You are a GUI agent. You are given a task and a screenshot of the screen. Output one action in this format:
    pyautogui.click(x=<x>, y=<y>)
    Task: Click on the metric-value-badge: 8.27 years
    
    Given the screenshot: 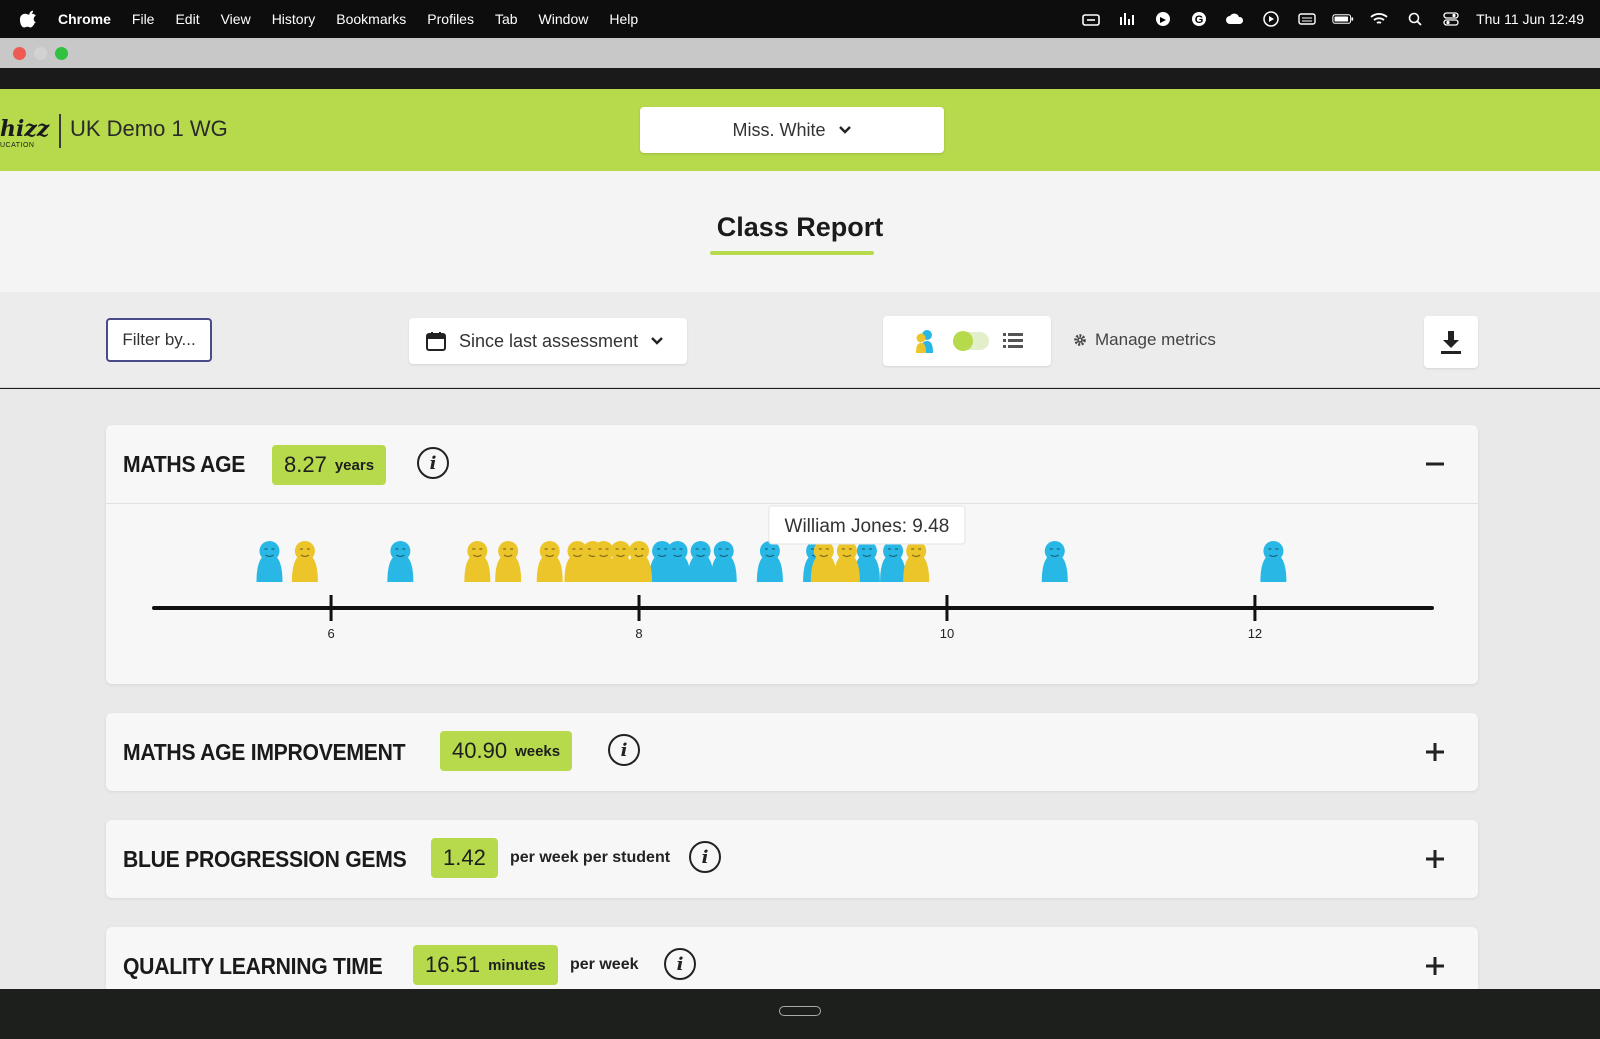 What is the action you would take?
    pyautogui.click(x=329, y=465)
    